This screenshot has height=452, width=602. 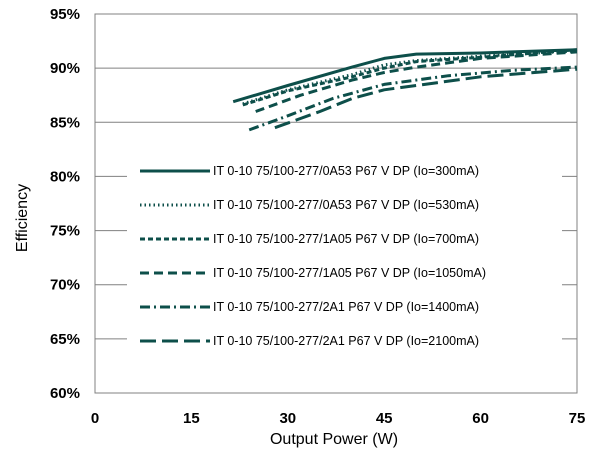 I want to click on x-tick-label: 75, so click(x=577, y=418).